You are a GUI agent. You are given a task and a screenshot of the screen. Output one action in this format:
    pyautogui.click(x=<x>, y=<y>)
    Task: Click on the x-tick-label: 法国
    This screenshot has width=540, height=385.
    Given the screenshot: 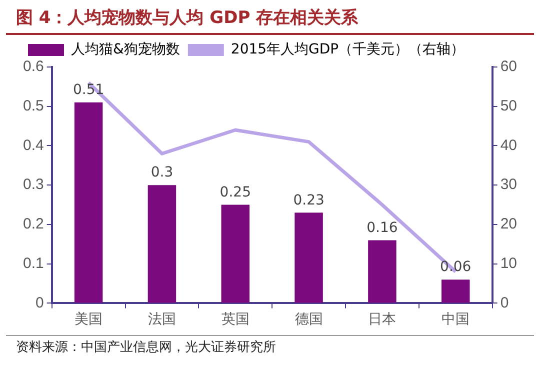 What is the action you would take?
    pyautogui.click(x=162, y=318)
    